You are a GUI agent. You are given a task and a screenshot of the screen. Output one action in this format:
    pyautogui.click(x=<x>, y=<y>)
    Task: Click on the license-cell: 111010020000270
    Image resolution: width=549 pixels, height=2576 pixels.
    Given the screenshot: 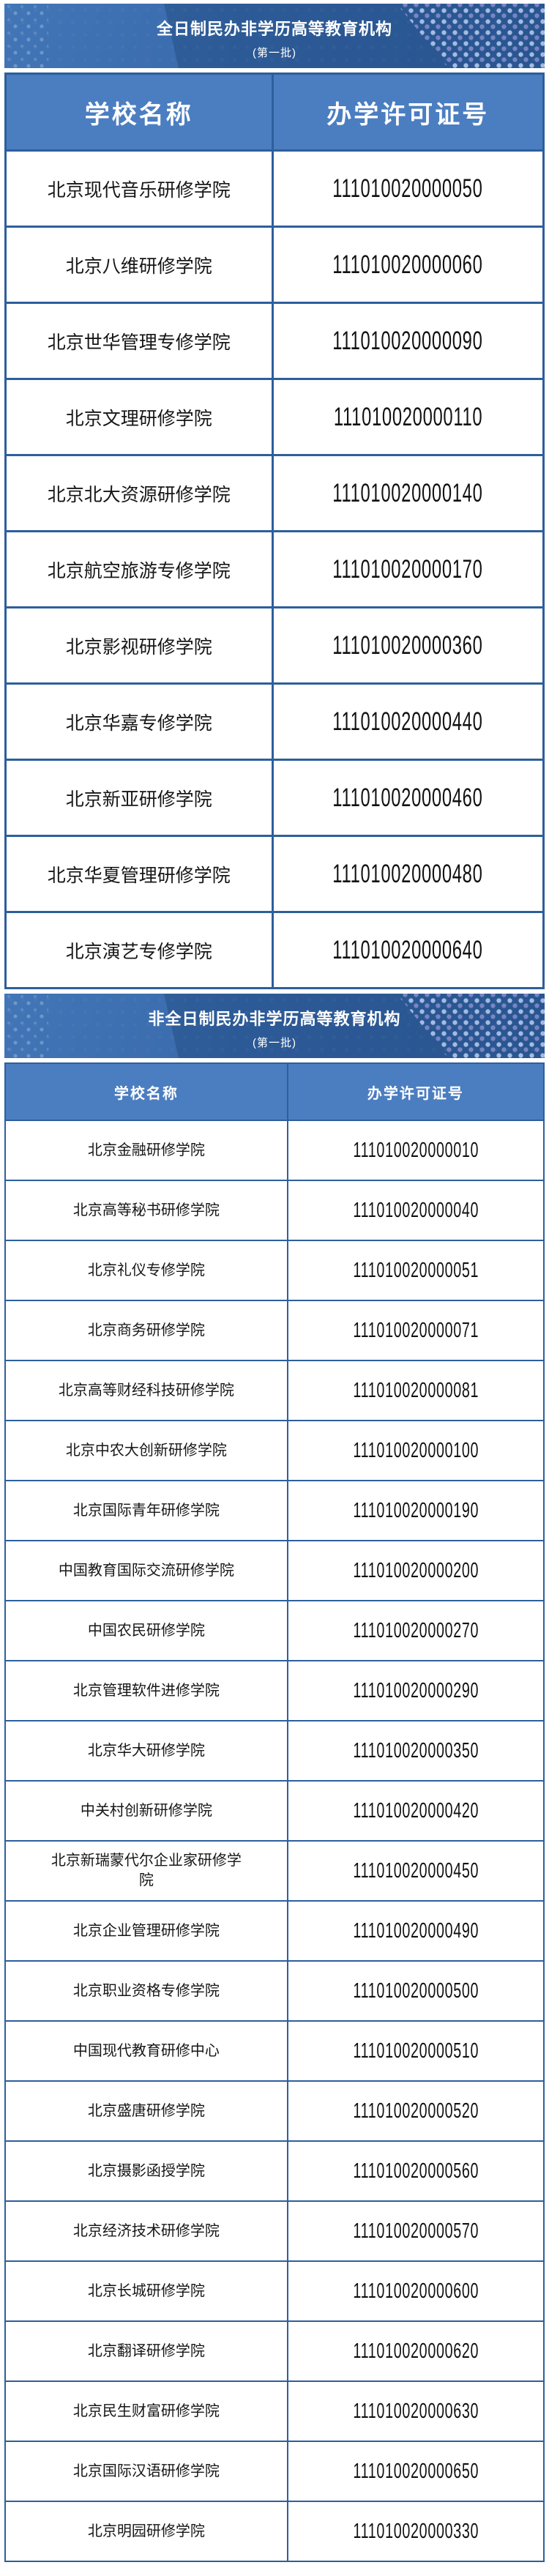 What is the action you would take?
    pyautogui.click(x=415, y=1630)
    